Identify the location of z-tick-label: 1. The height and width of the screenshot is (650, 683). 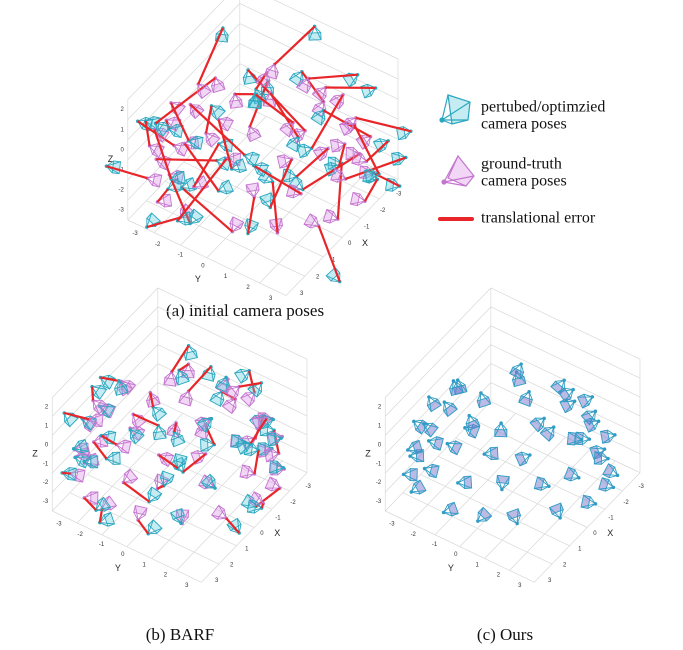
(122, 130).